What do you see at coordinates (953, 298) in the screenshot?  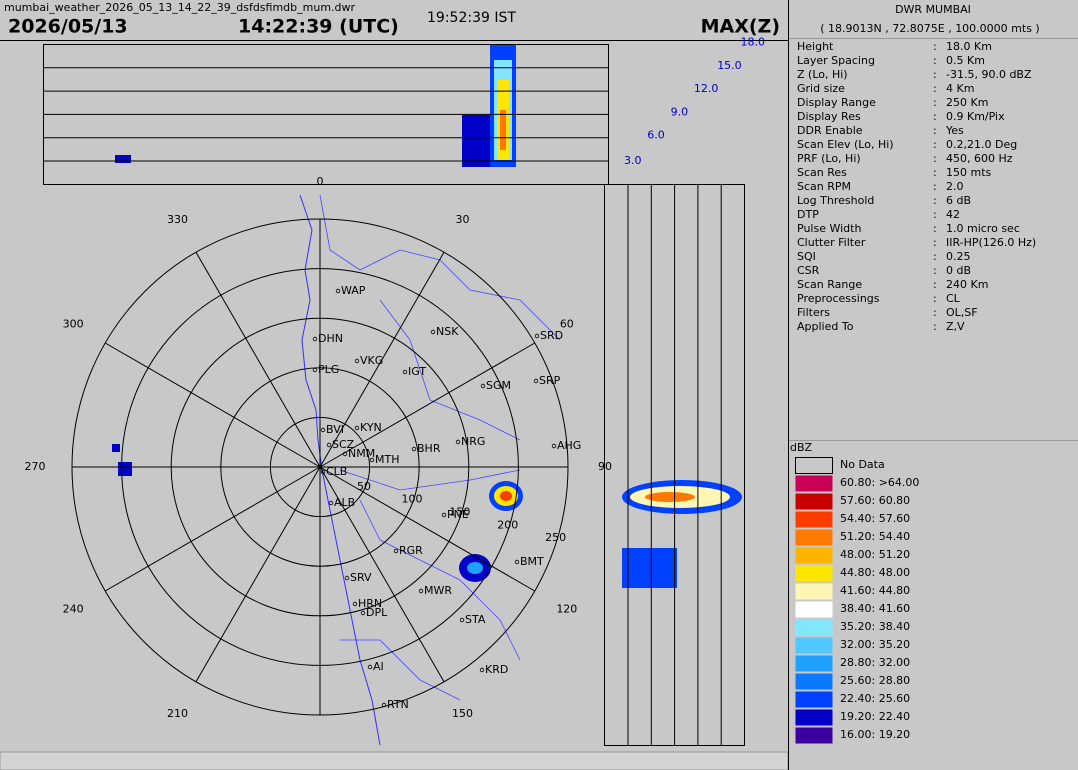 I see `param-value: CL` at bounding box center [953, 298].